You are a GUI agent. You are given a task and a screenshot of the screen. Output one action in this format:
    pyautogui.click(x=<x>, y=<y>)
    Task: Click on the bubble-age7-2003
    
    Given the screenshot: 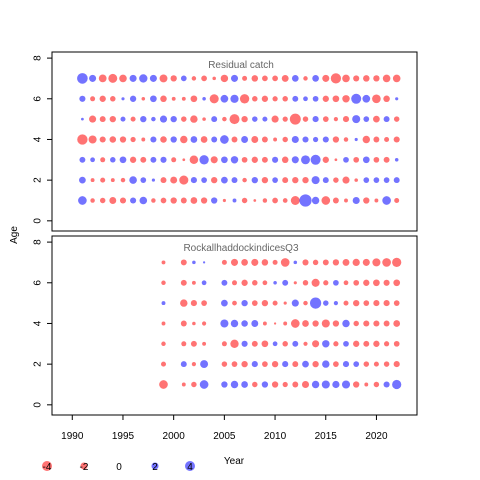 What is the action you would take?
    pyautogui.click(x=204, y=262)
    